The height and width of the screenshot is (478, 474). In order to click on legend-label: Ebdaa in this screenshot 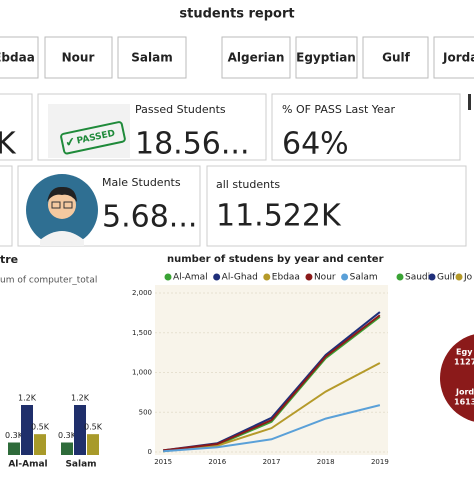, I will do `click(286, 278)`.